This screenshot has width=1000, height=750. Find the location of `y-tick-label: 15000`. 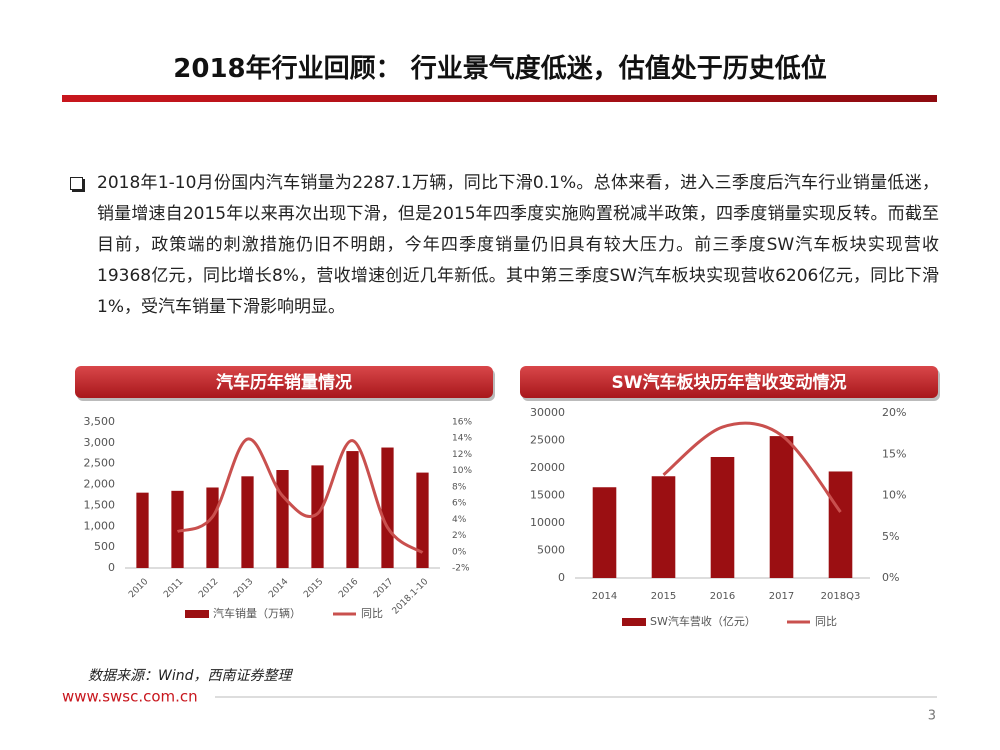

y-tick-label: 15000 is located at coordinates (547, 495).